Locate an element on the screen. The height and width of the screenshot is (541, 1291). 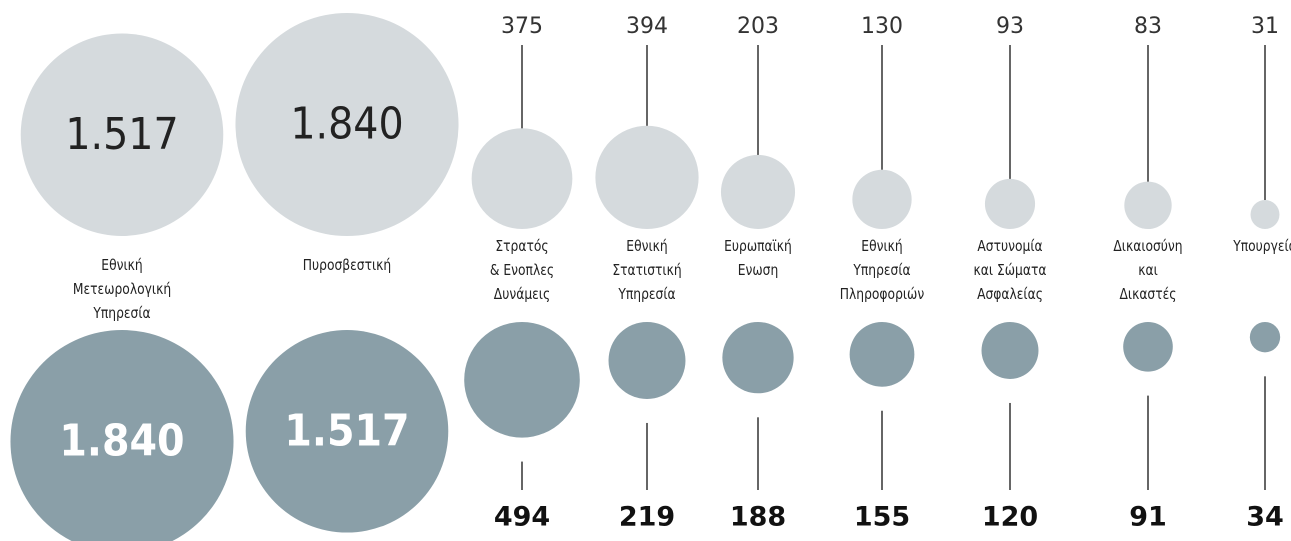
category-label: Δικαιοσύνη και Δικαστές is located at coordinates (1148, 270).